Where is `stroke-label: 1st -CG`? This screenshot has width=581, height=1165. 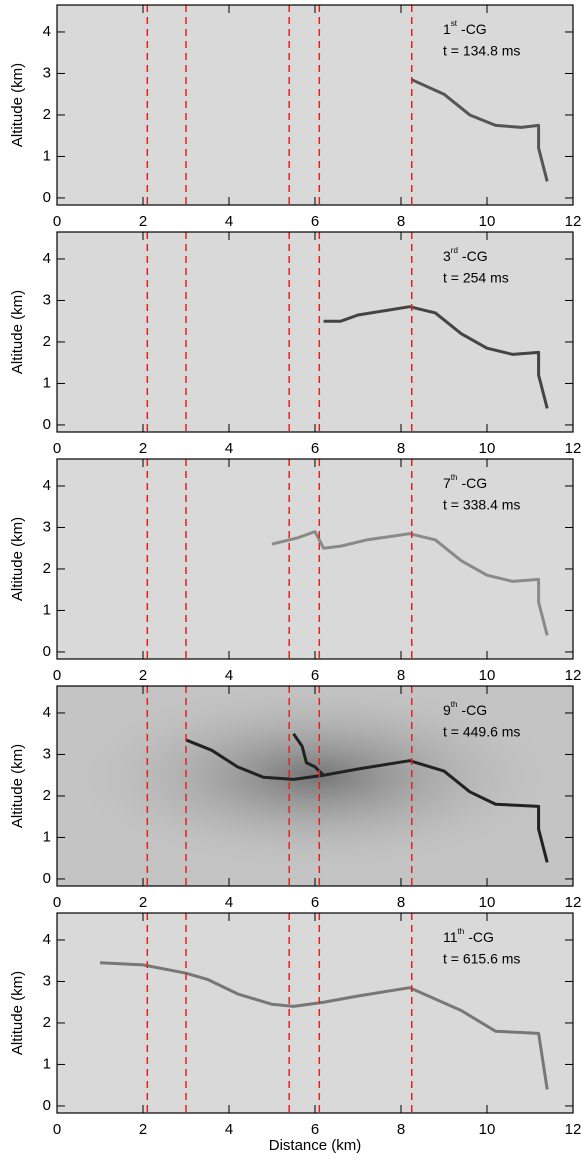
stroke-label: 1st -CG is located at coordinates (465, 28).